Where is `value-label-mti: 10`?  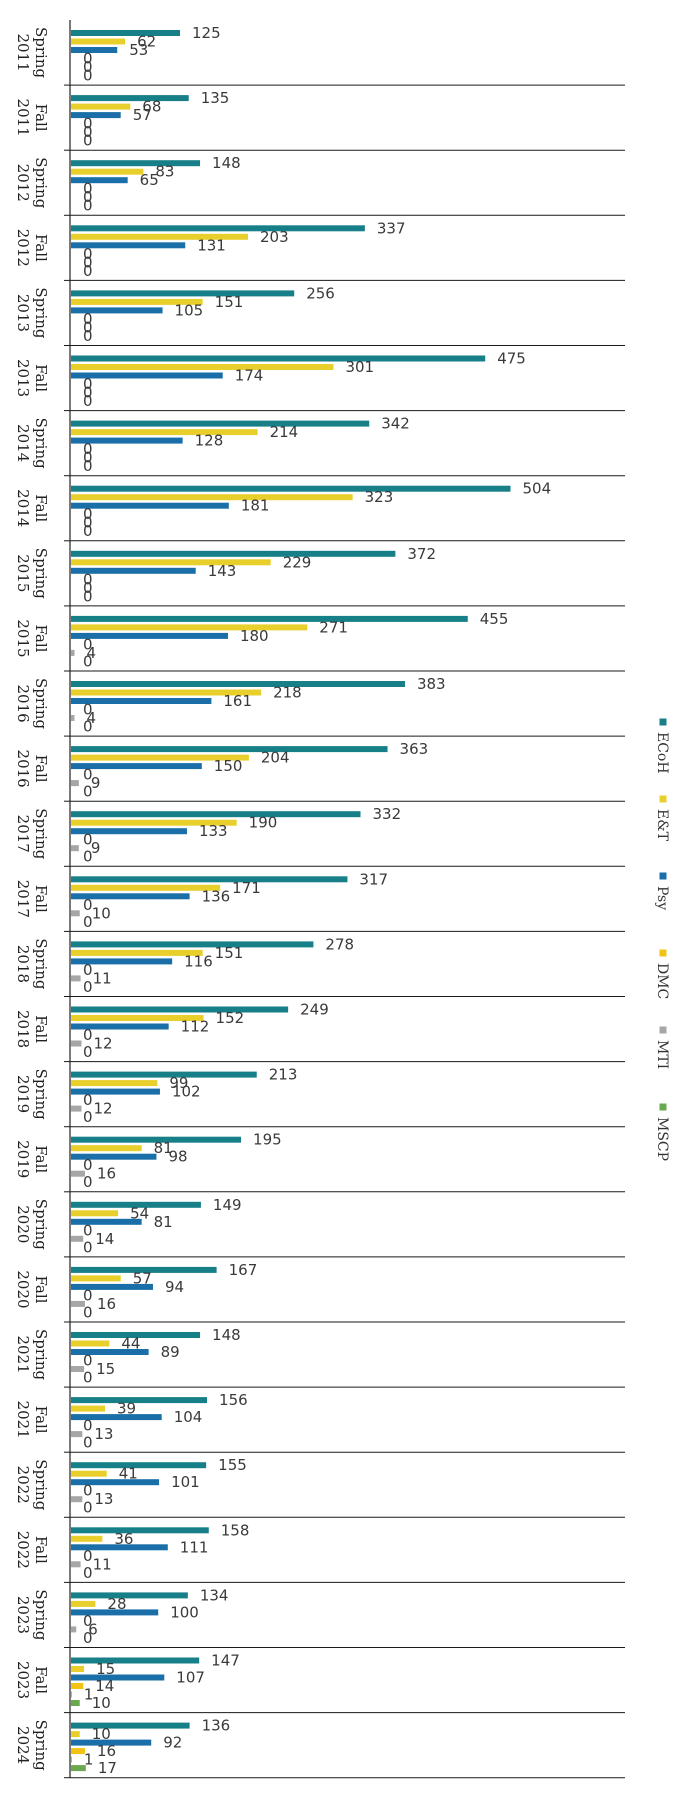 value-label-mti: 10 is located at coordinates (101, 913).